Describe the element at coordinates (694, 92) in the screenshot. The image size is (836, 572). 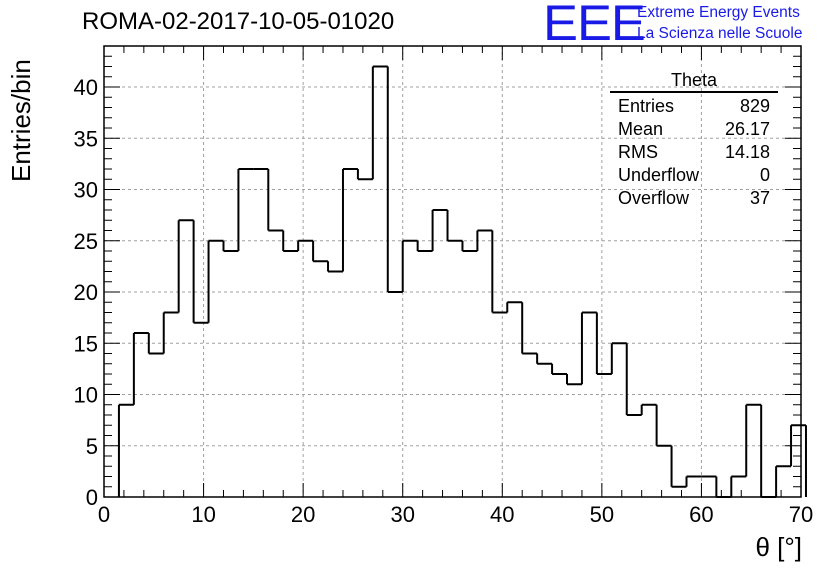
I see `stats-divider` at that location.